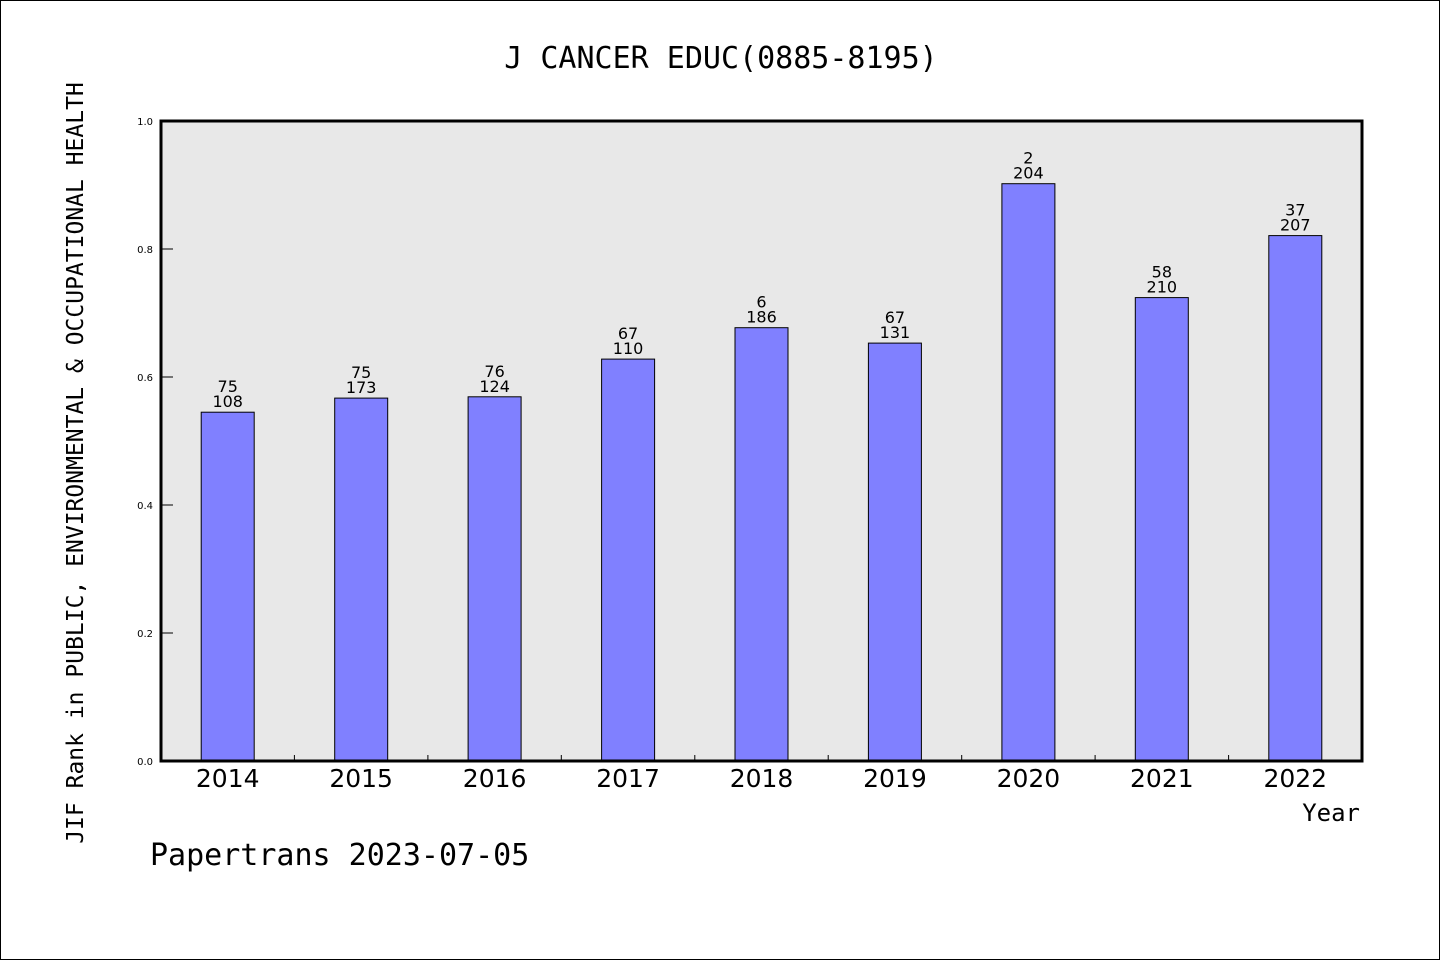  Describe the element at coordinates (227, 401) in the screenshot. I see `bar-label-total-2014: 108` at that location.